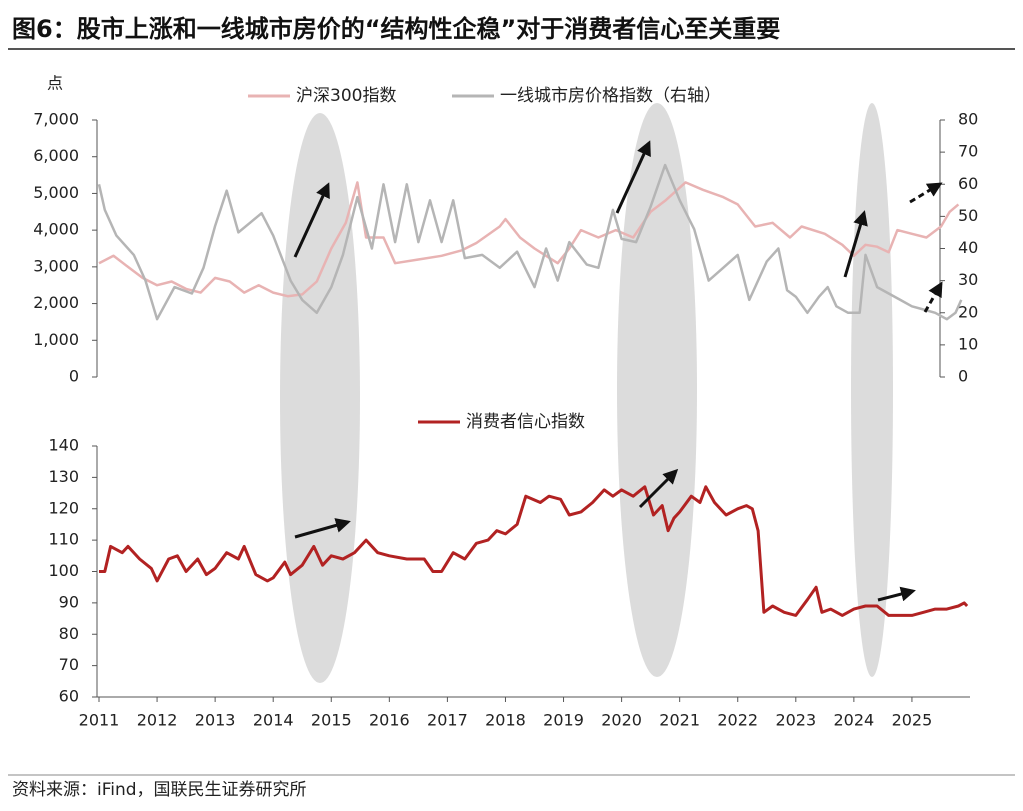 The width and height of the screenshot is (1023, 811). I want to click on y-tick-label: 5,000, so click(56, 192).